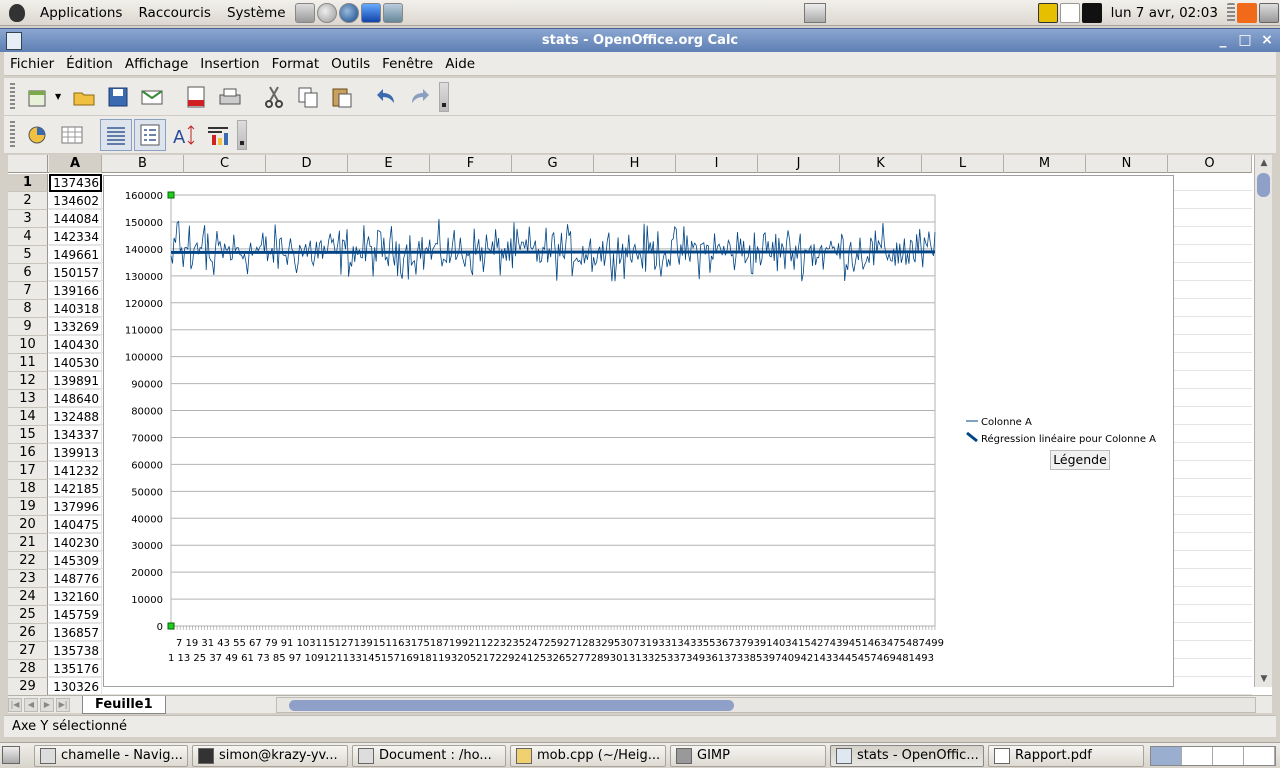 The width and height of the screenshot is (1280, 768). Describe the element at coordinates (28, 651) in the screenshot. I see `row-header: 27` at that location.